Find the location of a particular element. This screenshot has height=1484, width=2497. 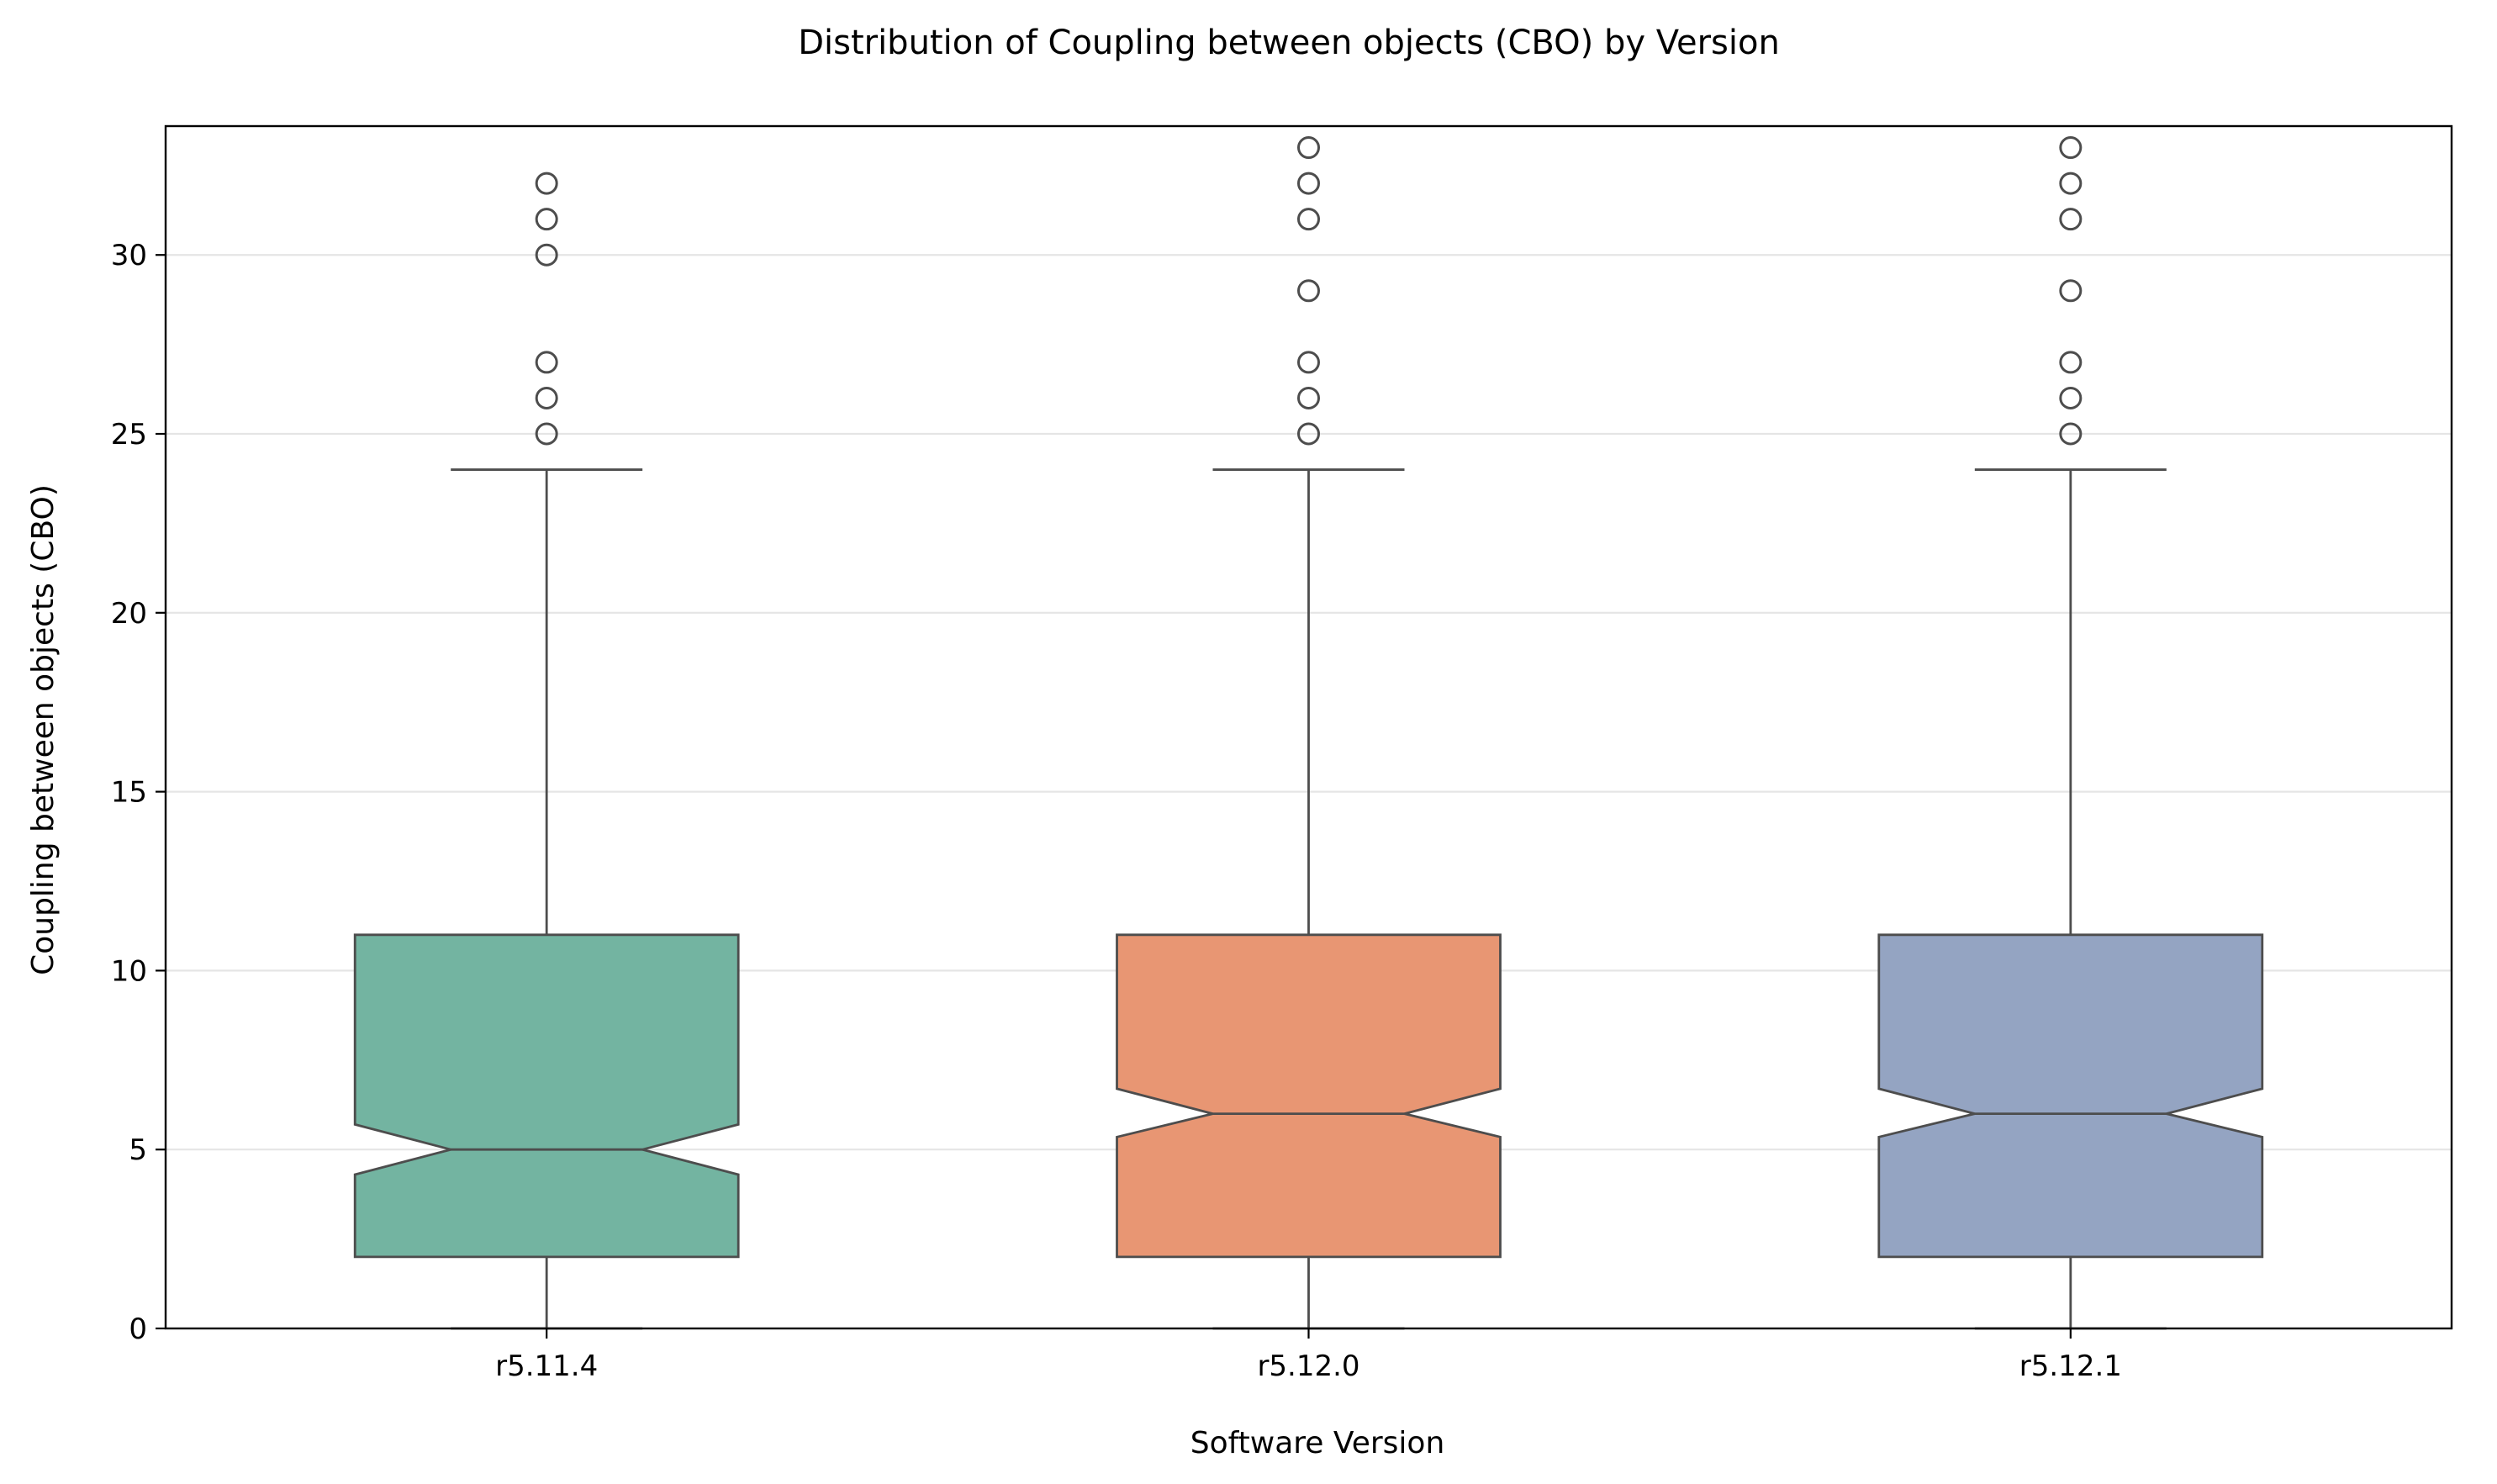

box-r5.11.4 is located at coordinates (546, 899).